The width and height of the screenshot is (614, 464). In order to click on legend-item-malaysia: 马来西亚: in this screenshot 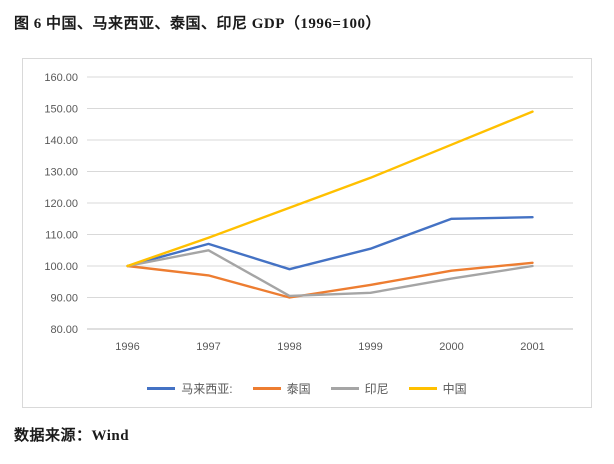, I will do `click(190, 388)`.